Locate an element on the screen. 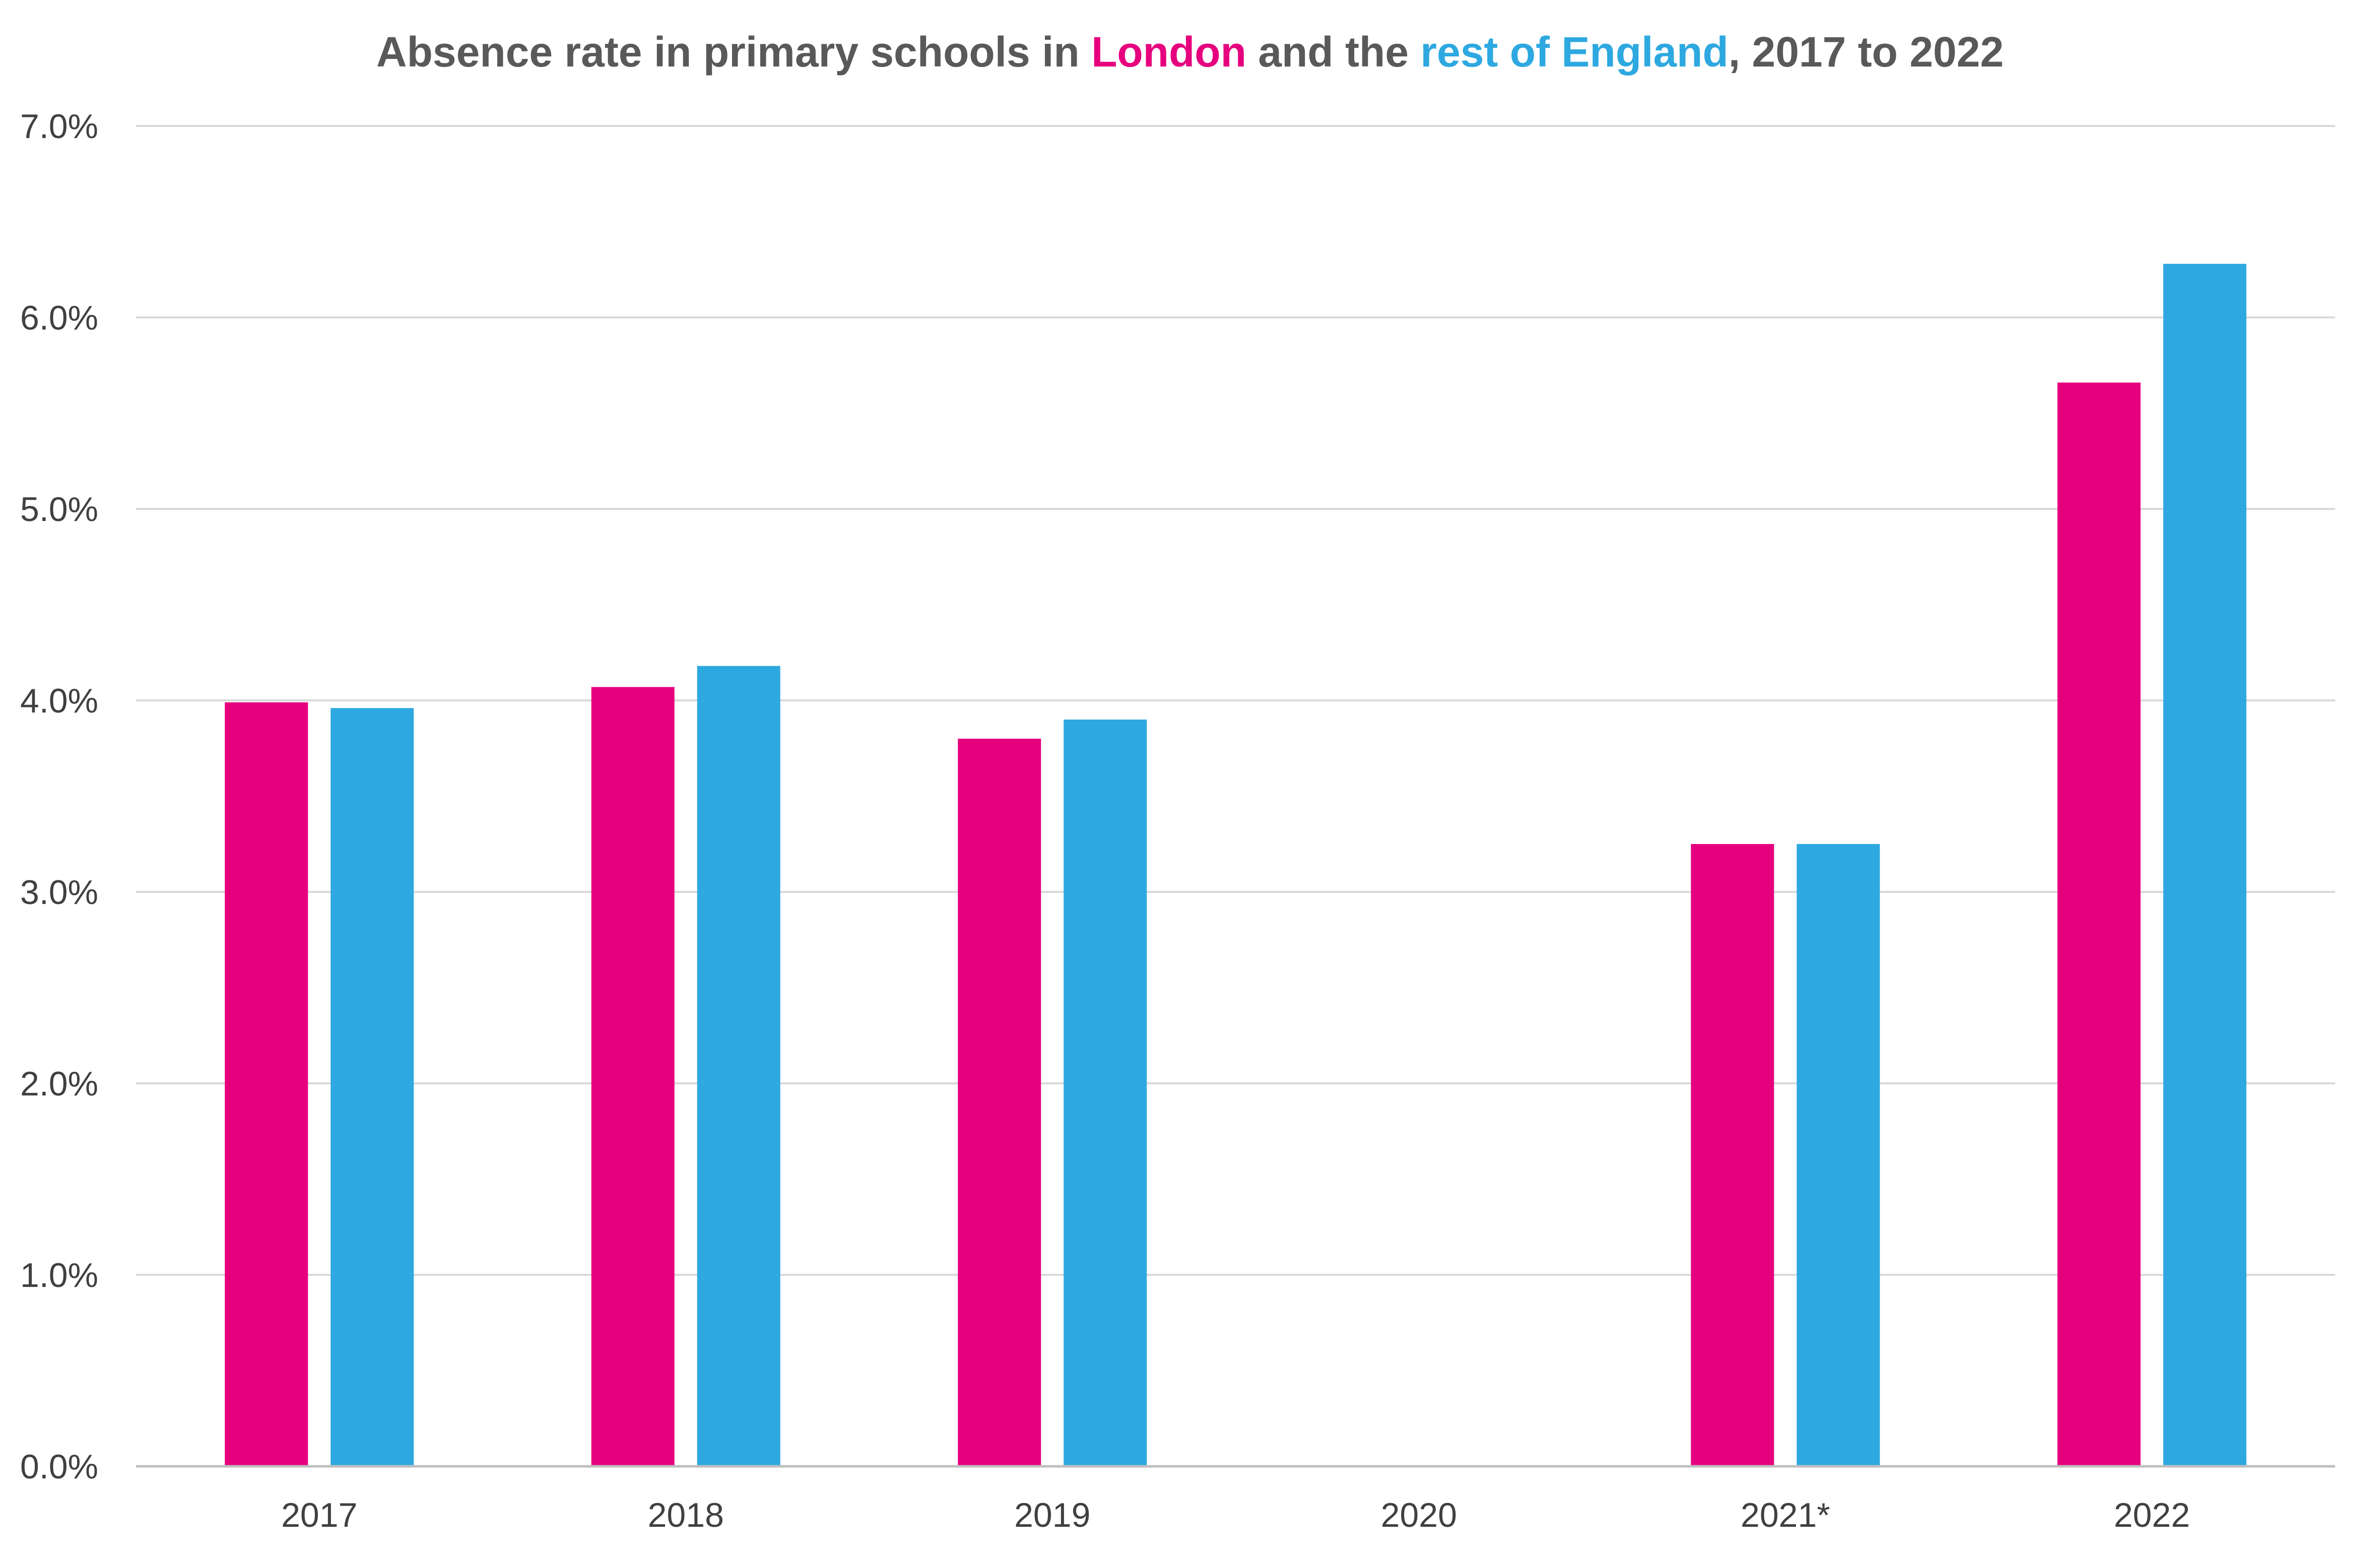 Image resolution: width=2380 pixels, height=1554 pixels. bar-rest-of-england-2021 is located at coordinates (1838, 1155).